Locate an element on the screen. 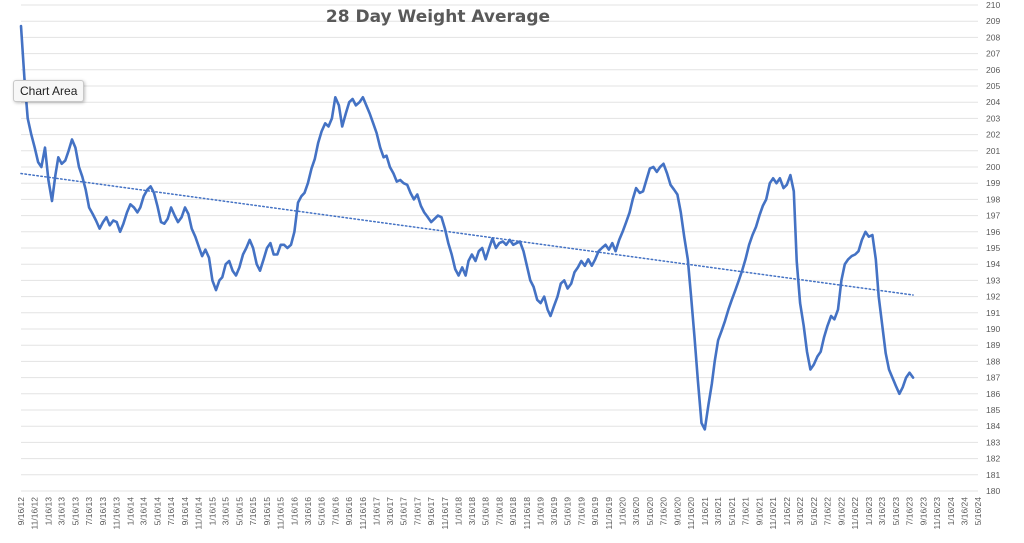  x-tick-label: 9/16/15 is located at coordinates (267, 511).